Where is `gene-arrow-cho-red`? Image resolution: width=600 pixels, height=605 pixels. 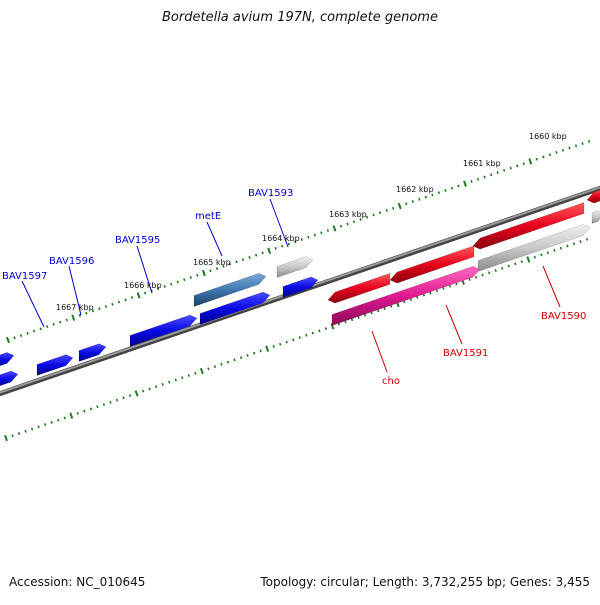 gene-arrow-cho-red is located at coordinates (359, 288).